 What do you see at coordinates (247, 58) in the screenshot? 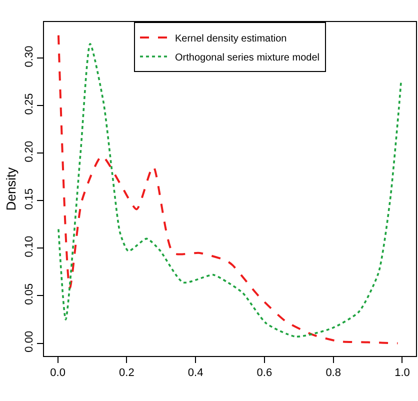
I see `legend-label: Orthogonal series mixture model` at bounding box center [247, 58].